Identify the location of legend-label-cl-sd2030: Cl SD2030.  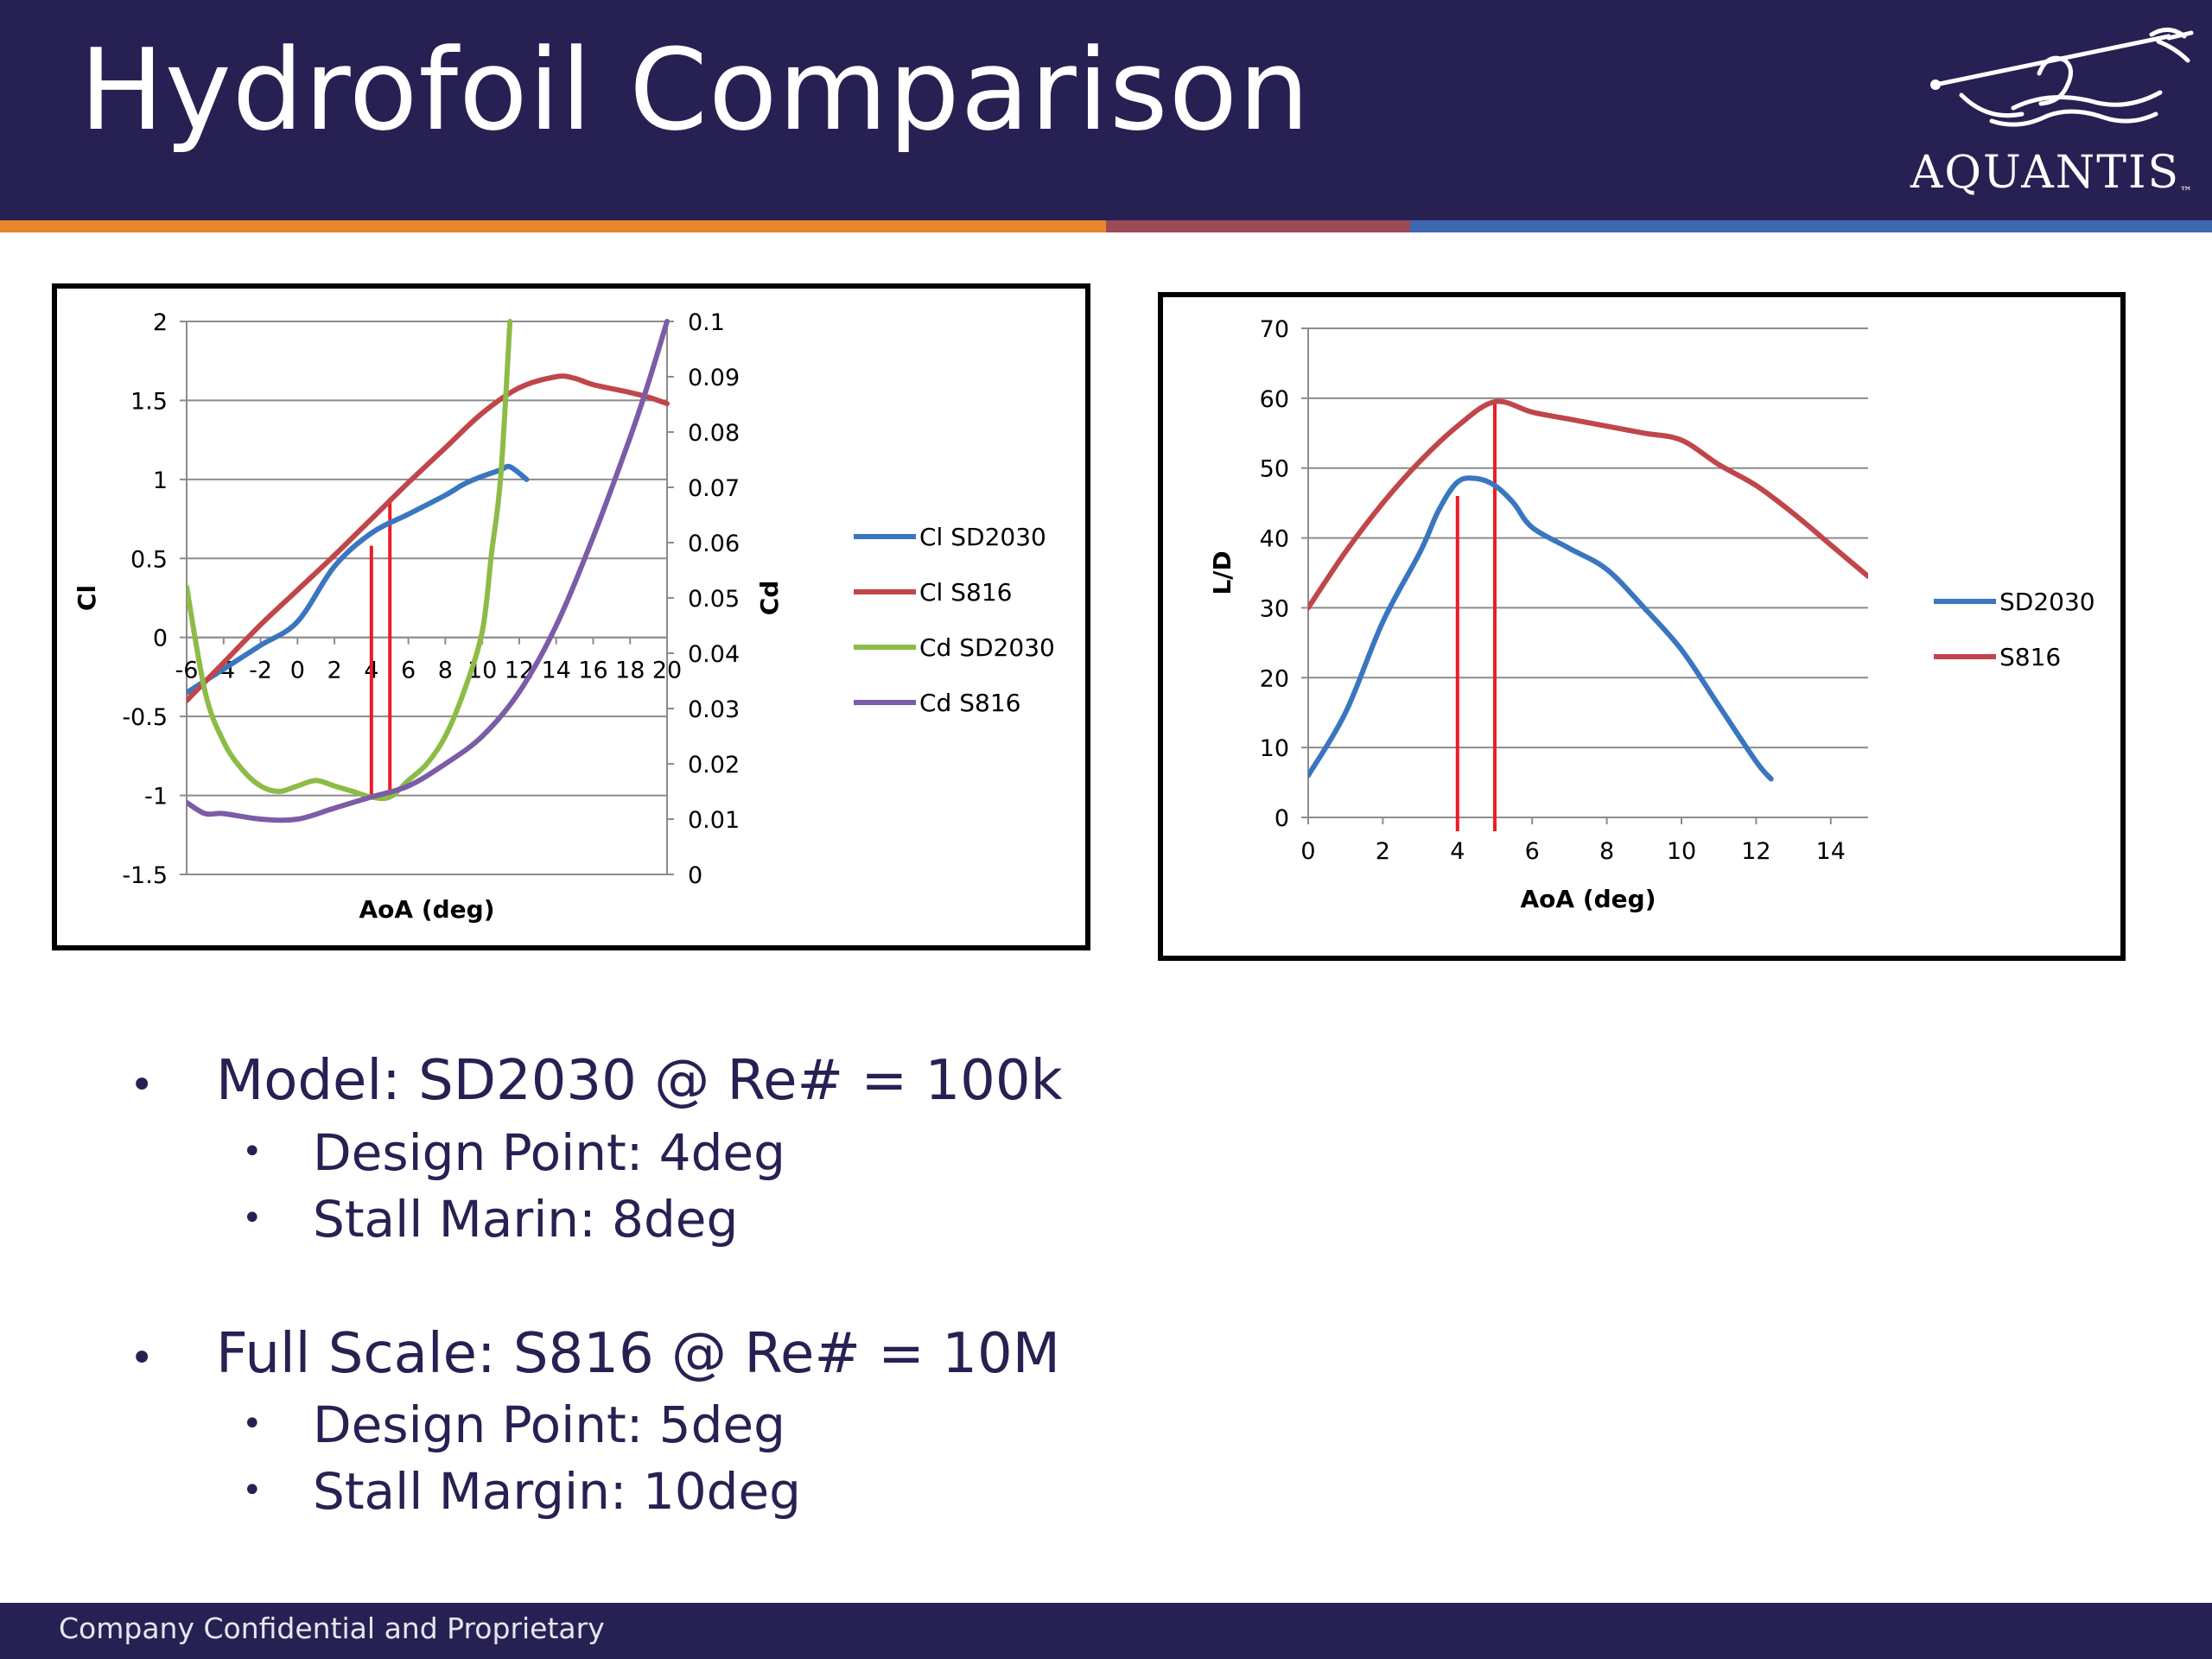
(982, 537).